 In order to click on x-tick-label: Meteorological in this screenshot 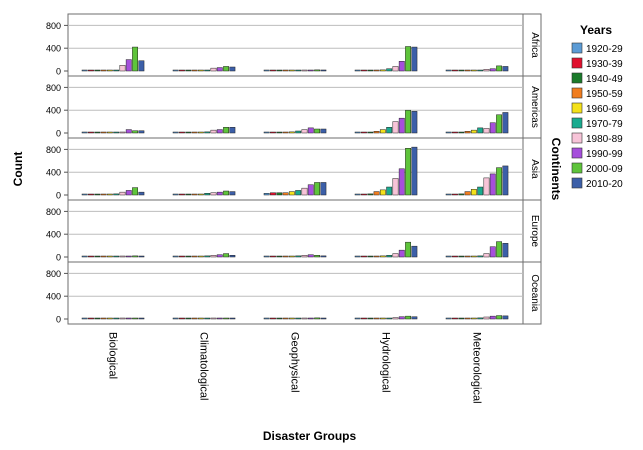, I will do `click(477, 368)`.